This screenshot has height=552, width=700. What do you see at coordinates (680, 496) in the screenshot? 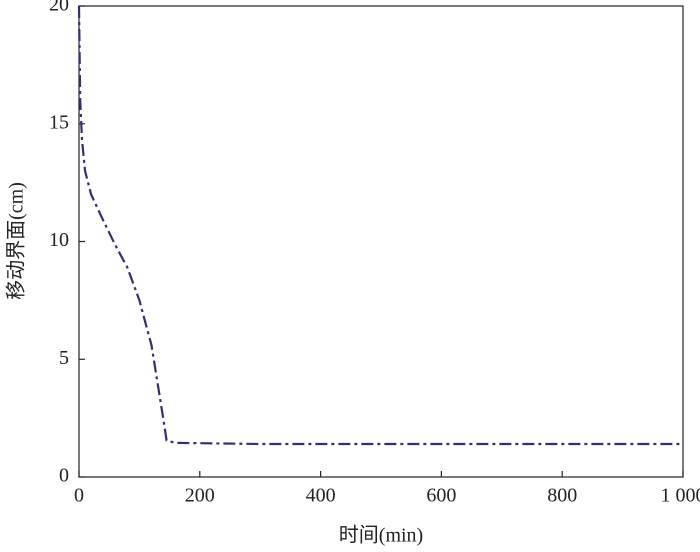
I see `x-tick-label: 1 000` at bounding box center [680, 496].